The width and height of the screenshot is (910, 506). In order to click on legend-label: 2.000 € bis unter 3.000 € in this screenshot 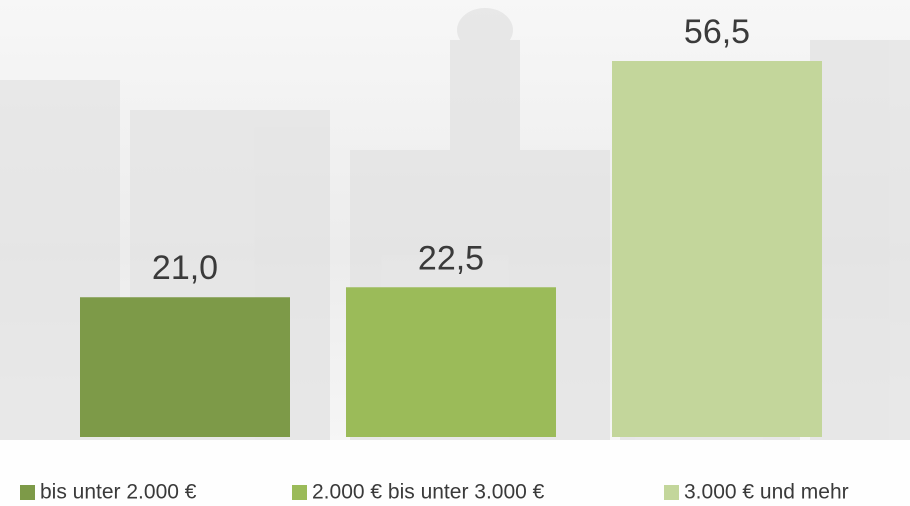, I will do `click(428, 492)`.